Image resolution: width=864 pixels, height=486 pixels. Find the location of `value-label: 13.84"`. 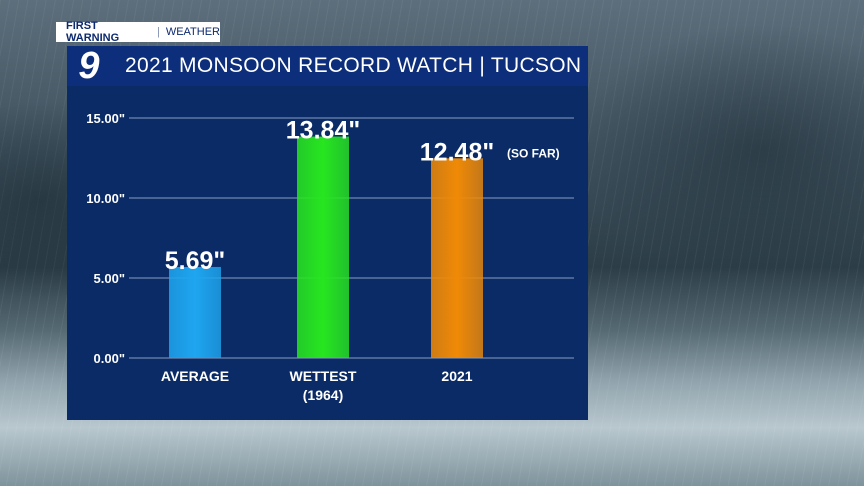

value-label: 13.84" is located at coordinates (323, 131).